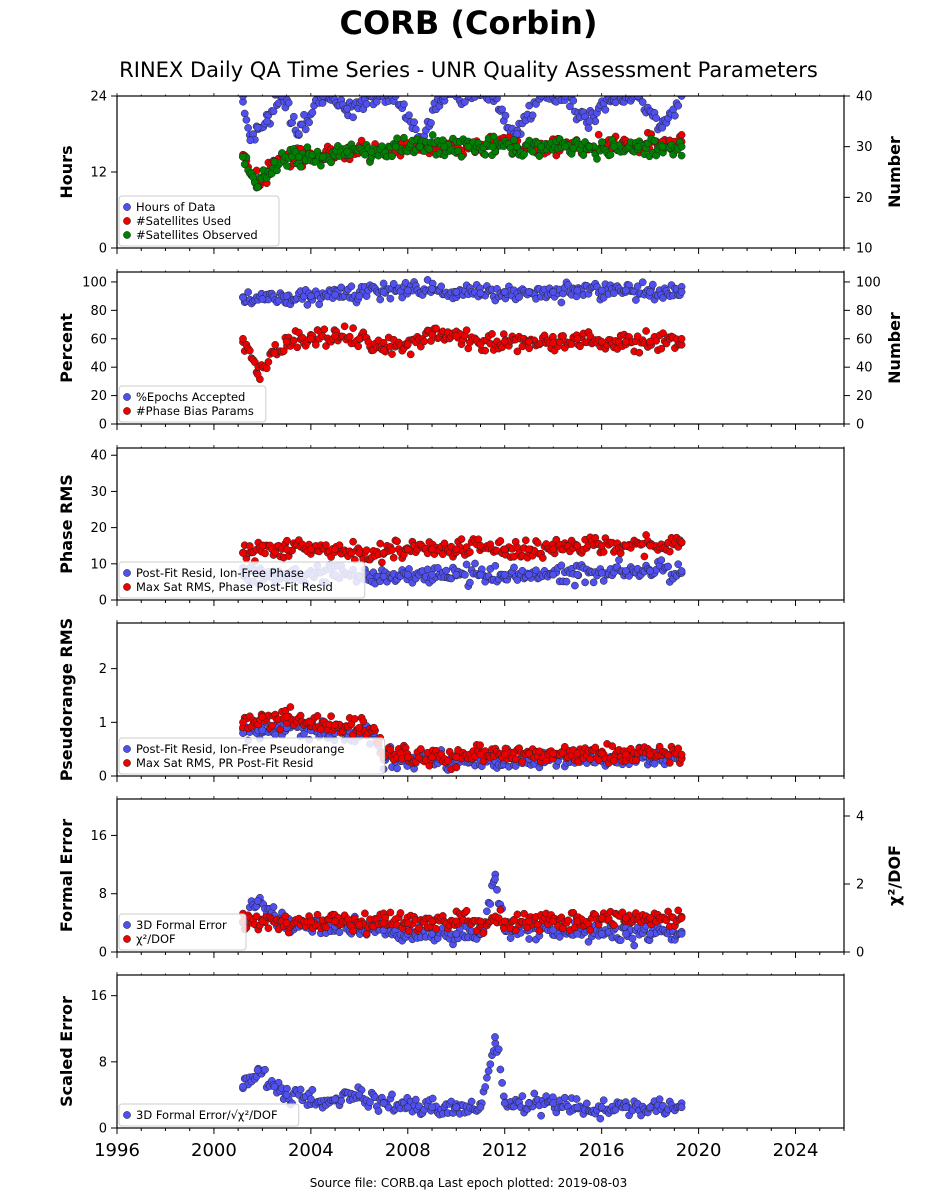 Image resolution: width=937 pixels, height=1200 pixels. What do you see at coordinates (98, 339) in the screenshot?
I see `y-tick-label: 60` at bounding box center [98, 339].